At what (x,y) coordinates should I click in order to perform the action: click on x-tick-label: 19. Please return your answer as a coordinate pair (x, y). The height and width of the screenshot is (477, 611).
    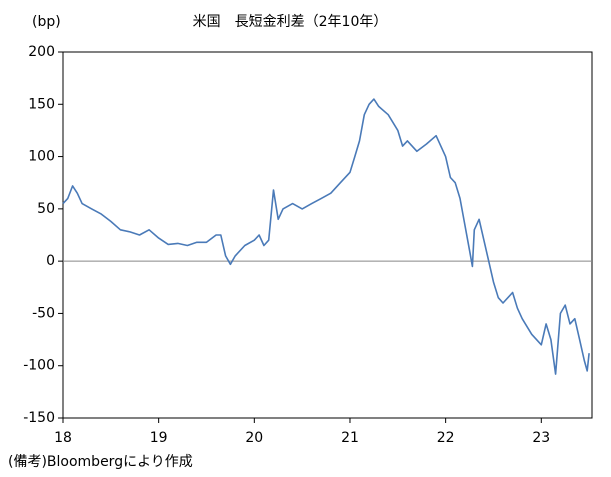
    Looking at the image, I should click on (159, 438).